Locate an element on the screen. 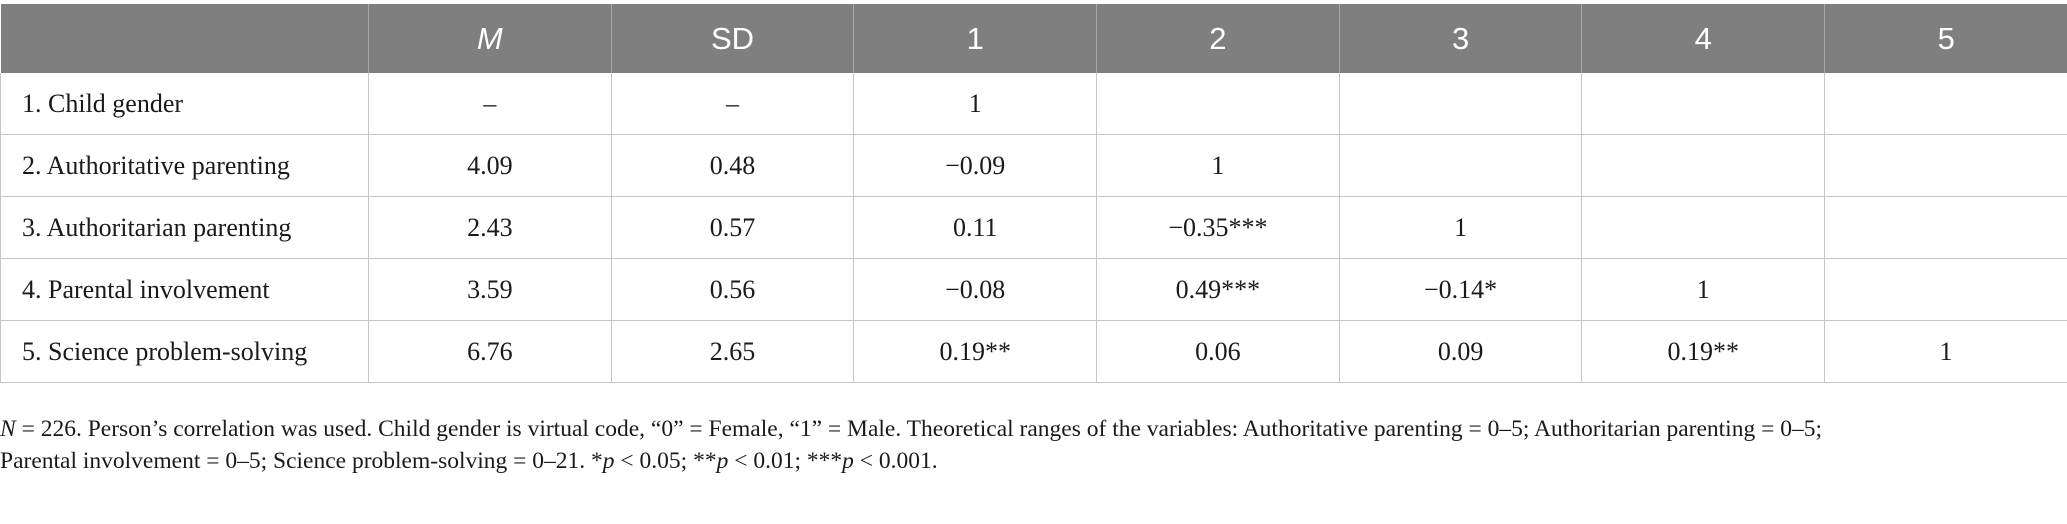 The width and height of the screenshot is (2067, 524). header-row: M SD 1 2 3 4 5 is located at coordinates (1033, 38).